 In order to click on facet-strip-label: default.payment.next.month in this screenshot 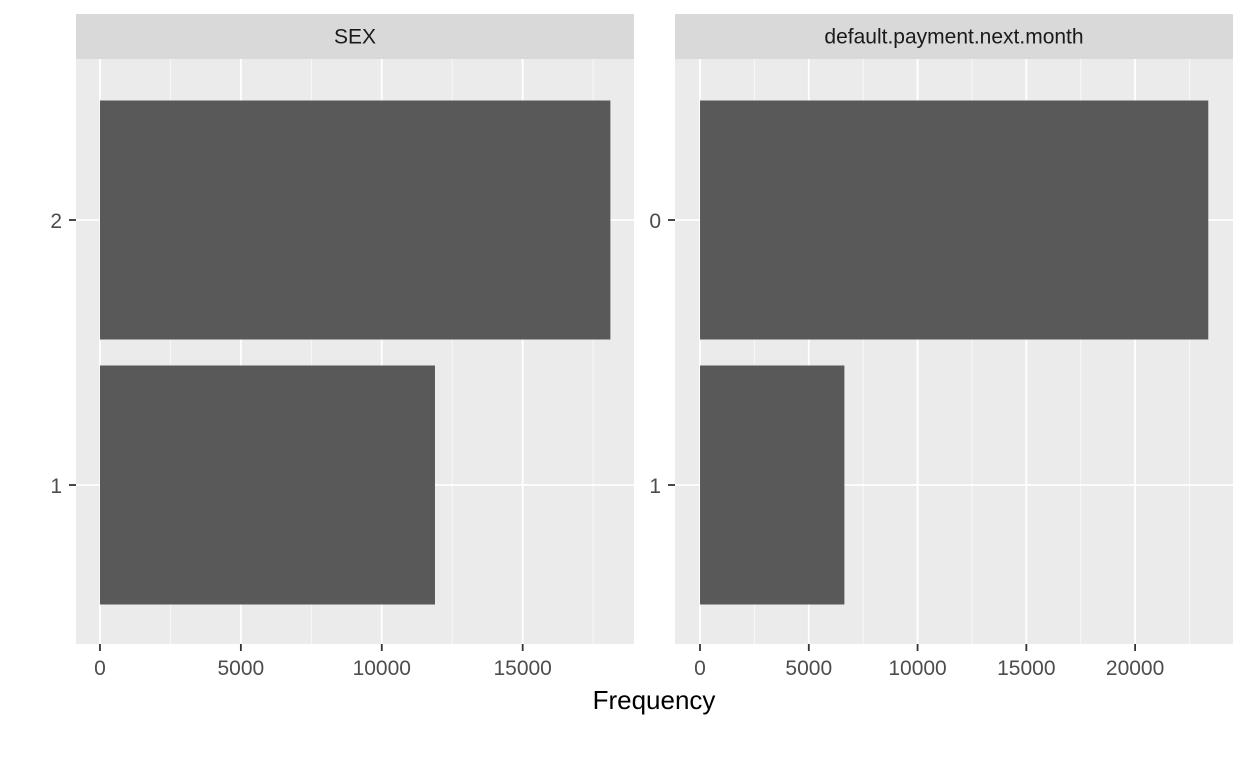, I will do `click(953, 37)`.